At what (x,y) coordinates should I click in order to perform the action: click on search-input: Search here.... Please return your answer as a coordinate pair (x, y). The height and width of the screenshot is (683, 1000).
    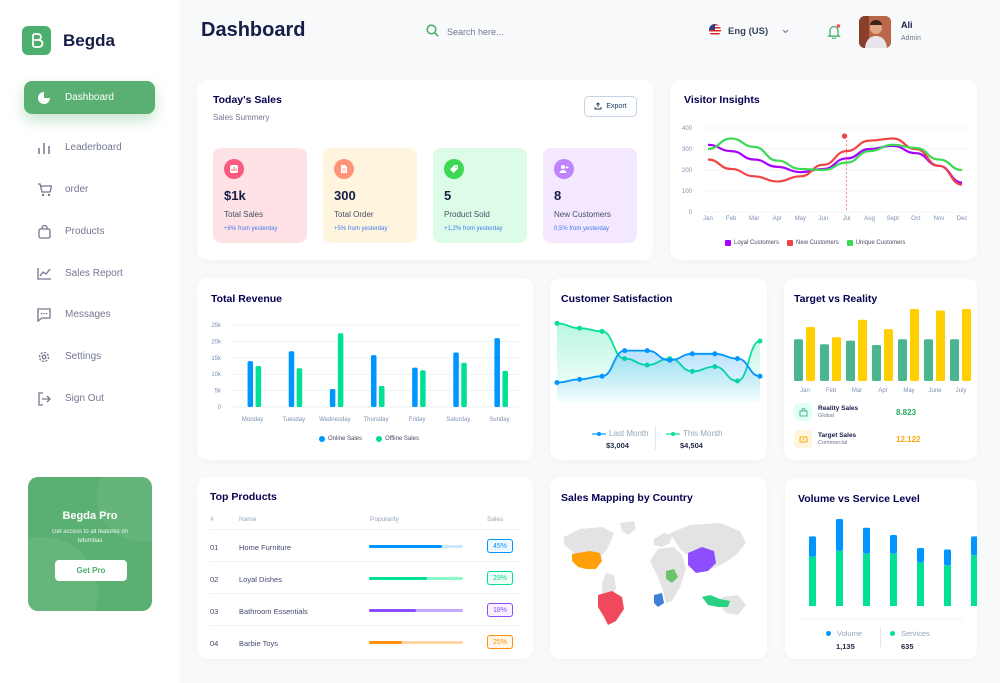
    Looking at the image, I should click on (475, 31).